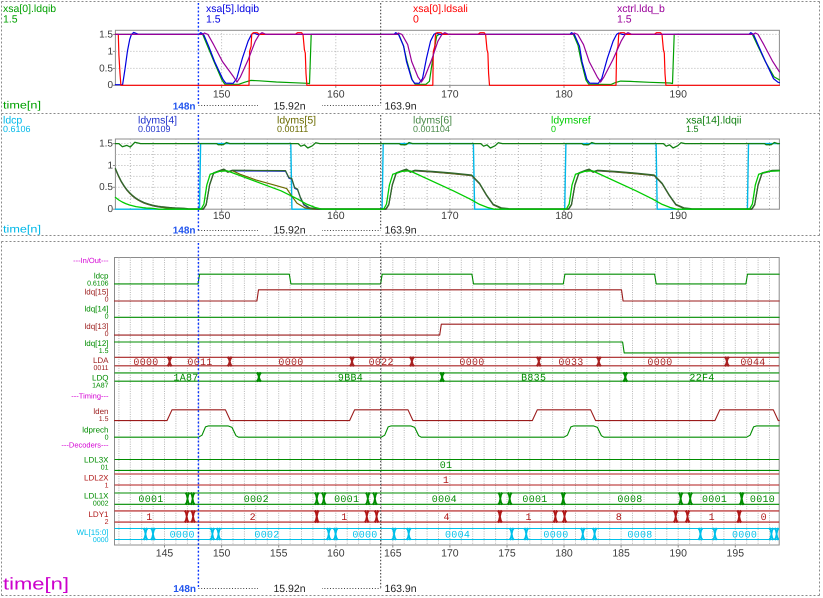  What do you see at coordinates (101, 360) in the screenshot?
I see `svg-text: LDA` at bounding box center [101, 360].